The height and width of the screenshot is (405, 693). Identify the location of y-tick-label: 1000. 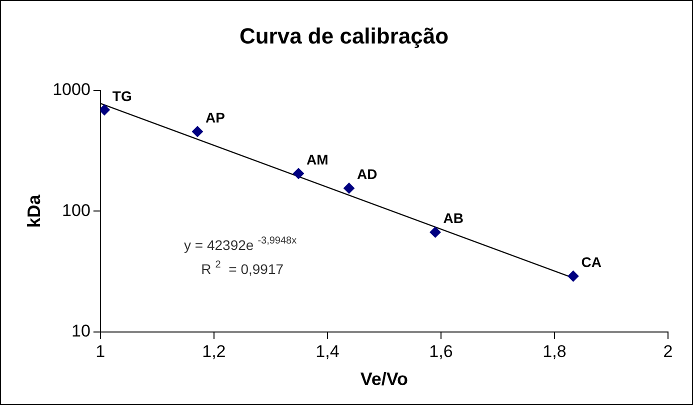
(71, 90).